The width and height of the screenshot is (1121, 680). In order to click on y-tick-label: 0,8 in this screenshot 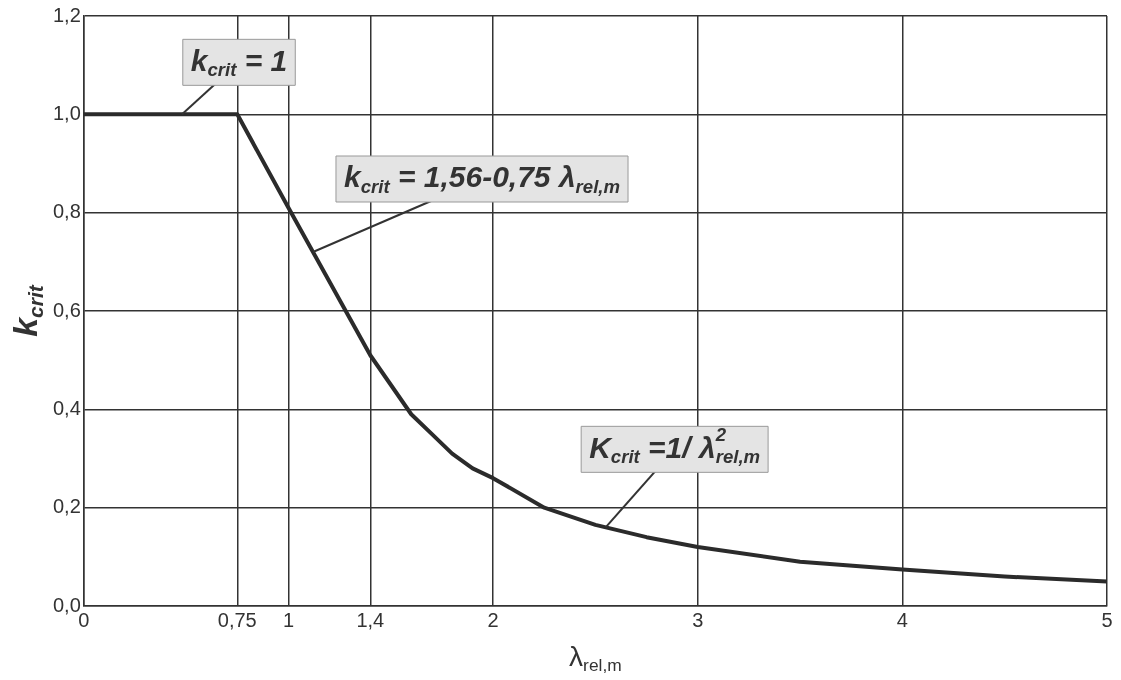, I will do `click(66, 211)`.